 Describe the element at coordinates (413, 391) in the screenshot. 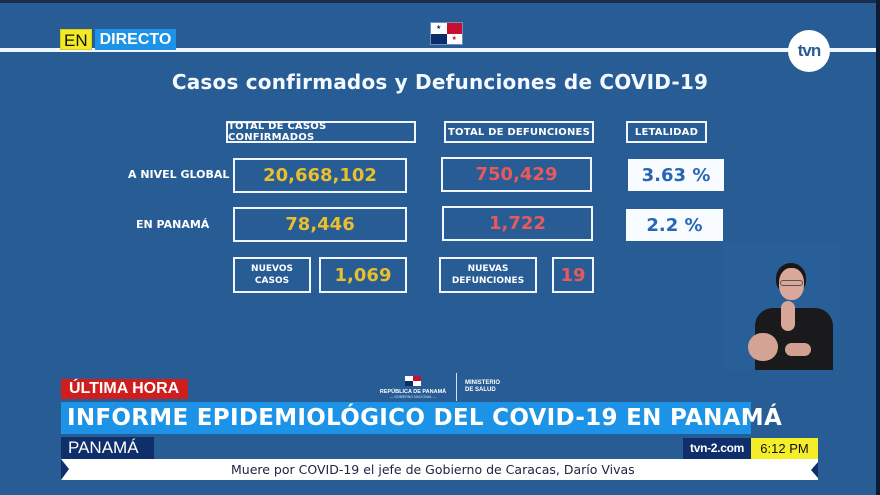

I see `republic-name: REPÚBLICA DE PANAMÁ` at that location.